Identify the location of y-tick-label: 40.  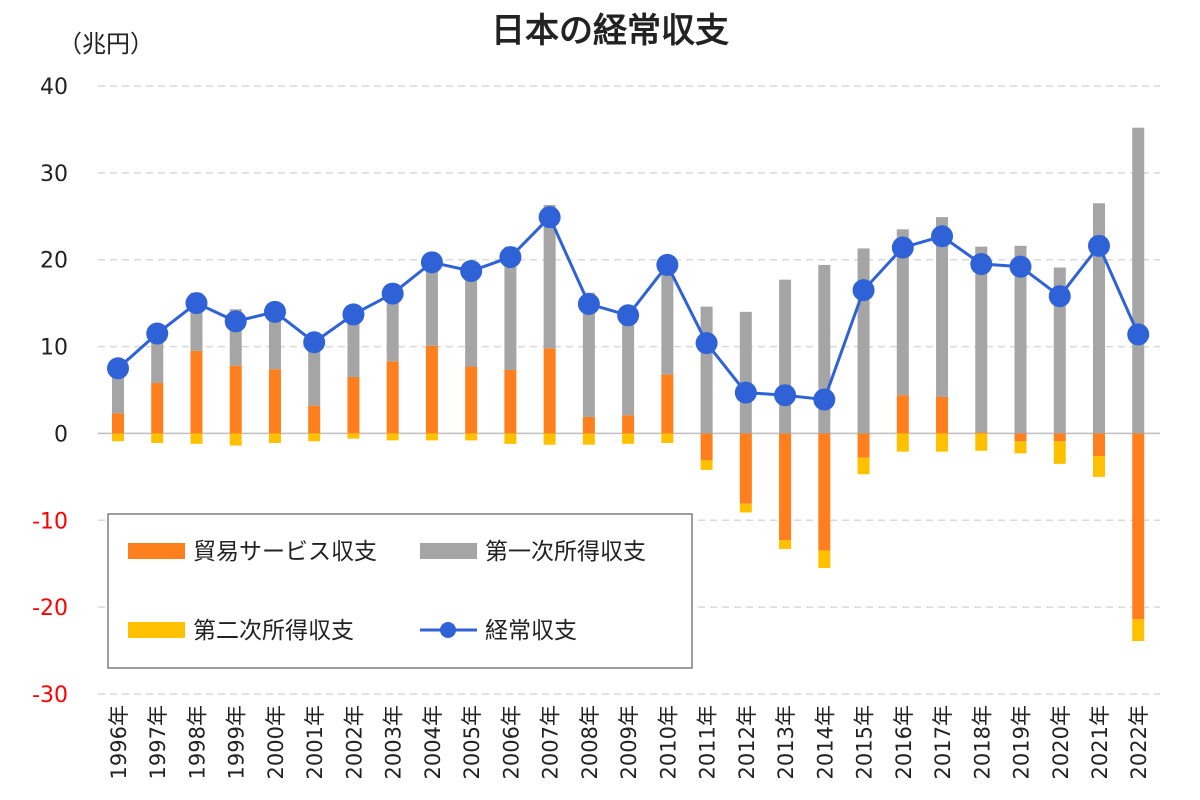
(54, 87).